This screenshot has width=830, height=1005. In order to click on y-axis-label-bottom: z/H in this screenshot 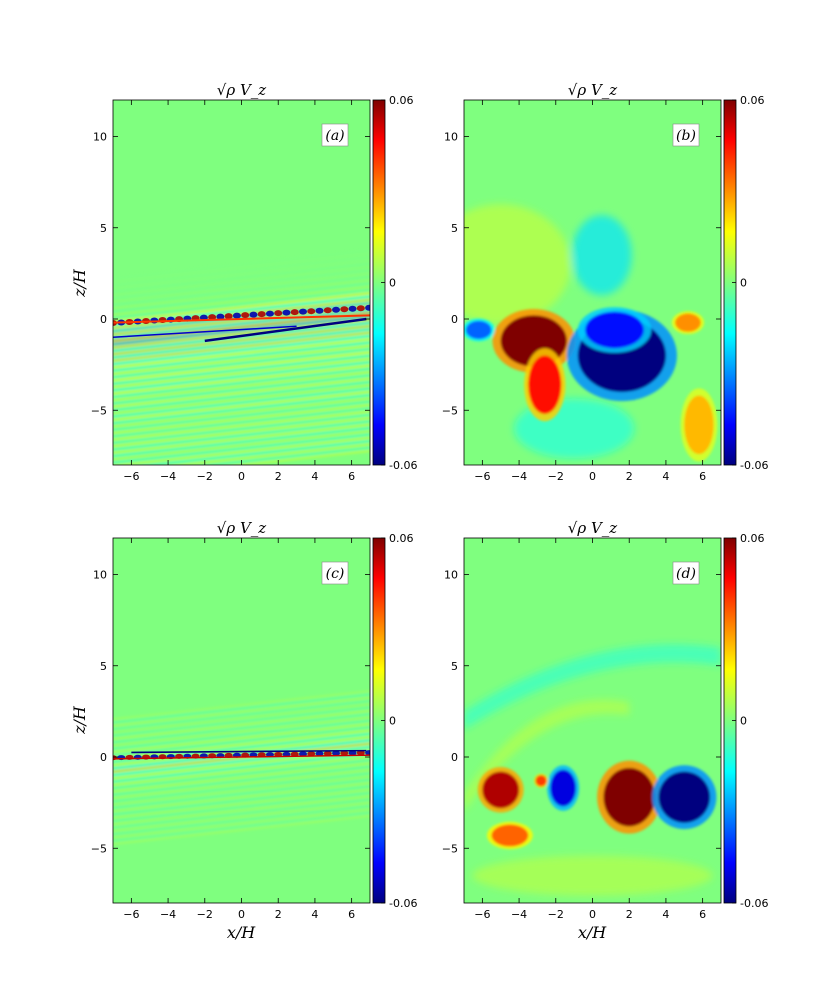, I will do `click(79, 720)`.